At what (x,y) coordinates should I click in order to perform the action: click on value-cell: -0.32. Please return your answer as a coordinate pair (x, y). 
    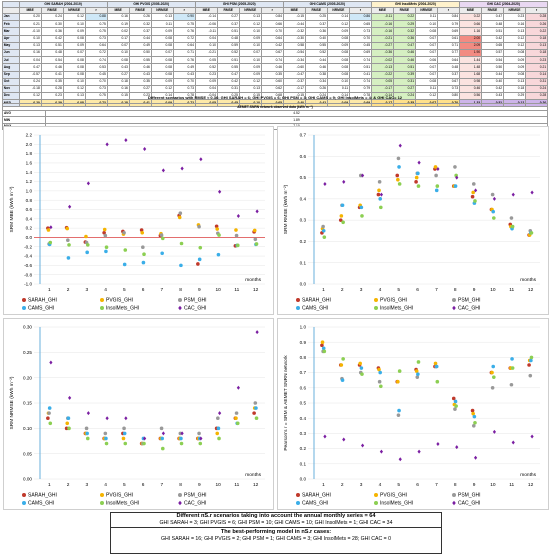
    Looking at the image, I should click on (294, 31).